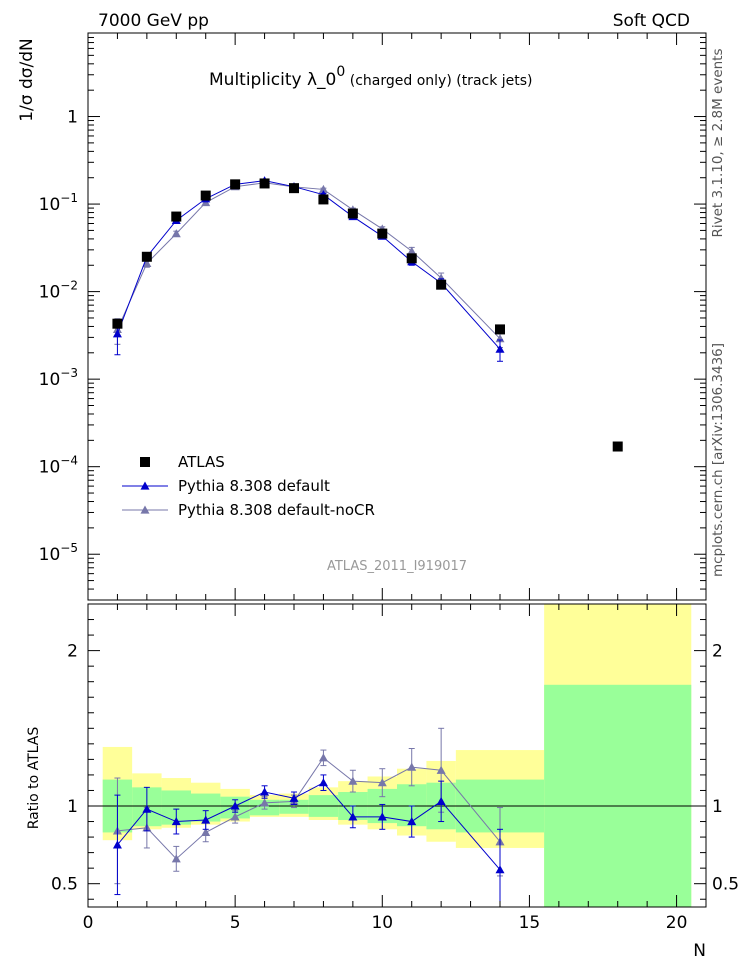 Image resolution: width=746 pixels, height=972 pixels. I want to click on default-line, so click(308, 265).